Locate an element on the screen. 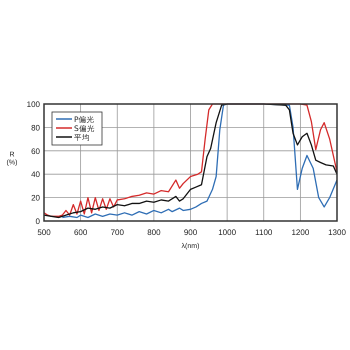 This screenshot has height=350, width=350. y-tick-label: 20 is located at coordinates (36, 198).